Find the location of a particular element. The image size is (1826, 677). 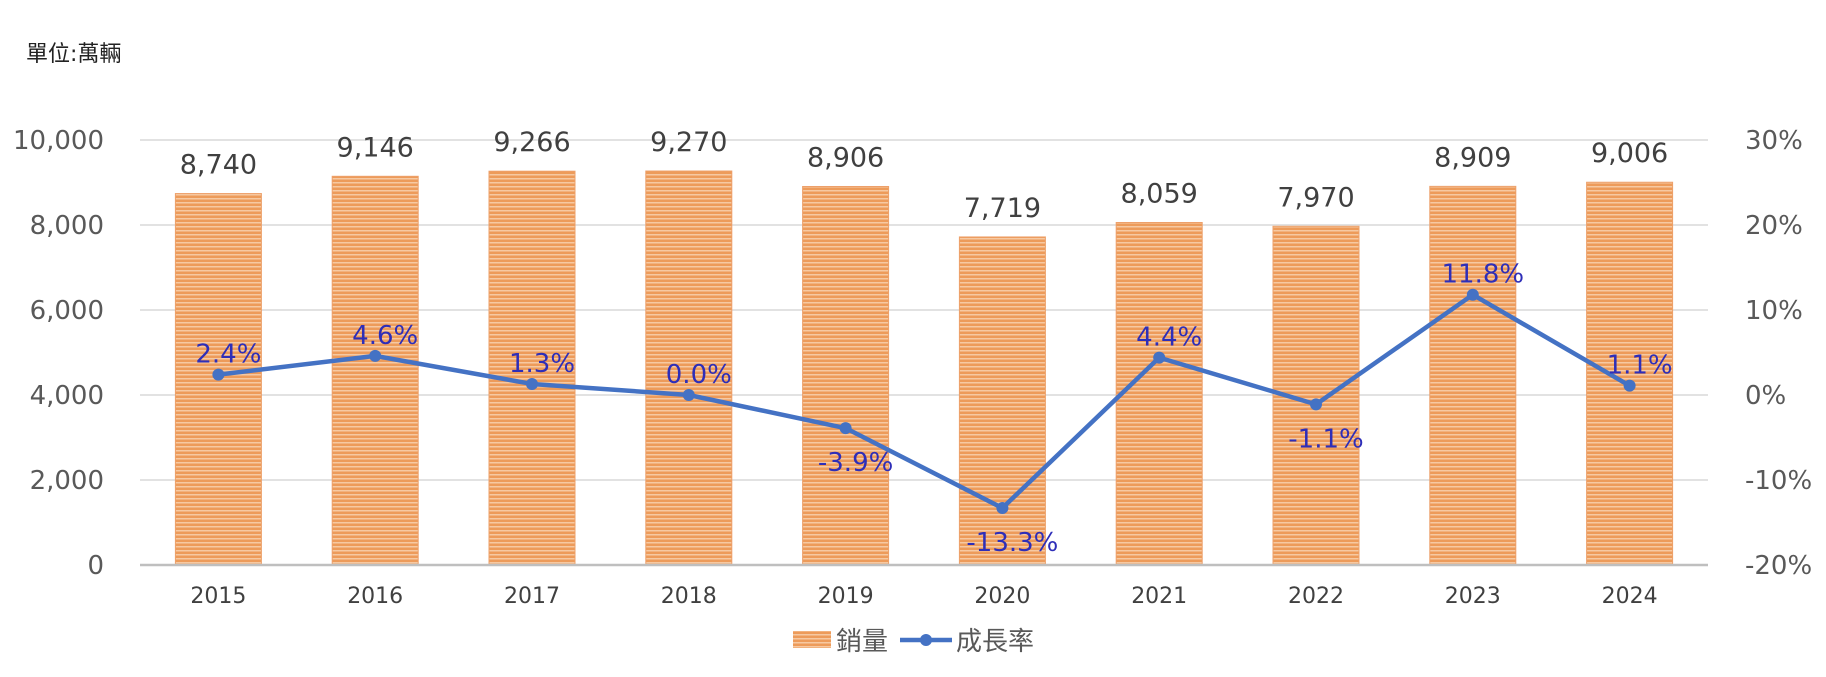

bar-value-label: 9,006 is located at coordinates (1629, 153).